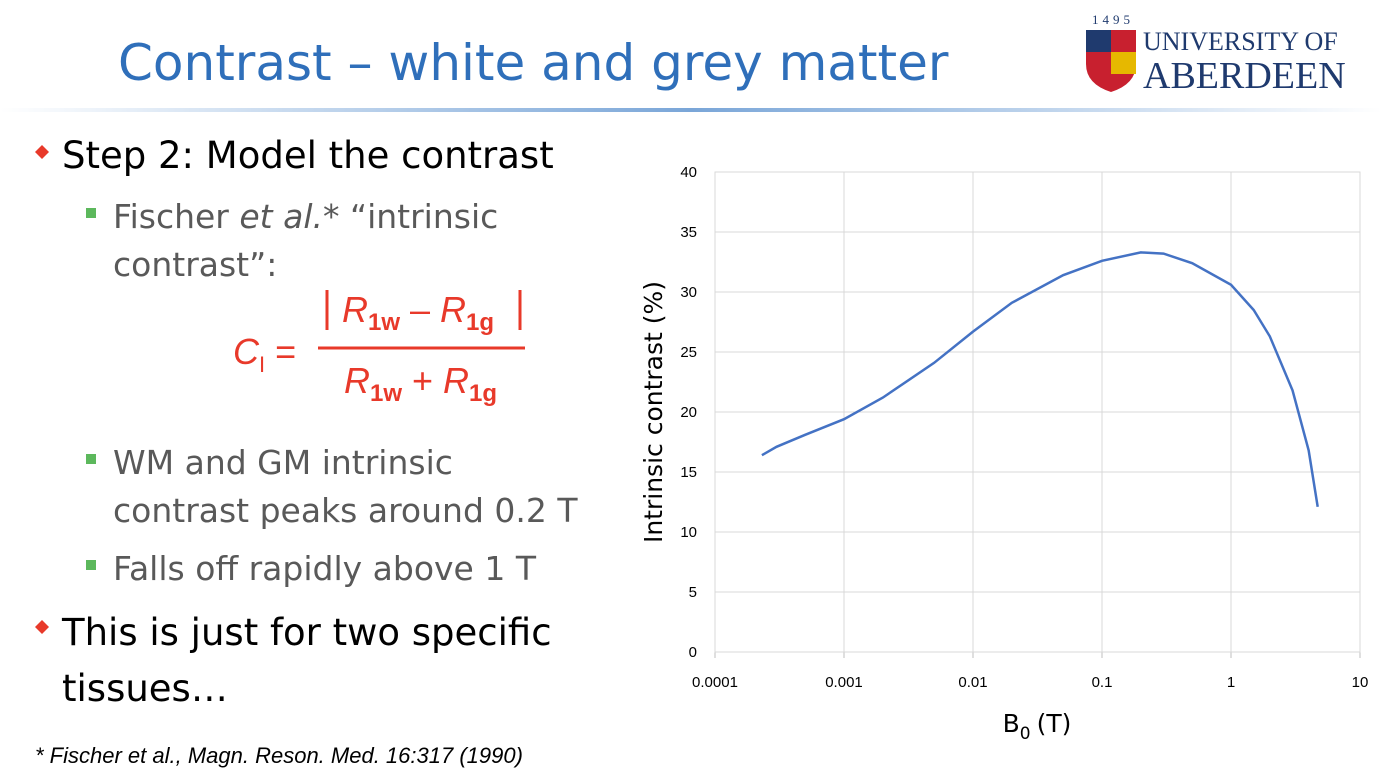 The height and width of the screenshot is (780, 1382). I want to click on bullet-text: Falls off rapidly above 1 T, so click(325, 568).